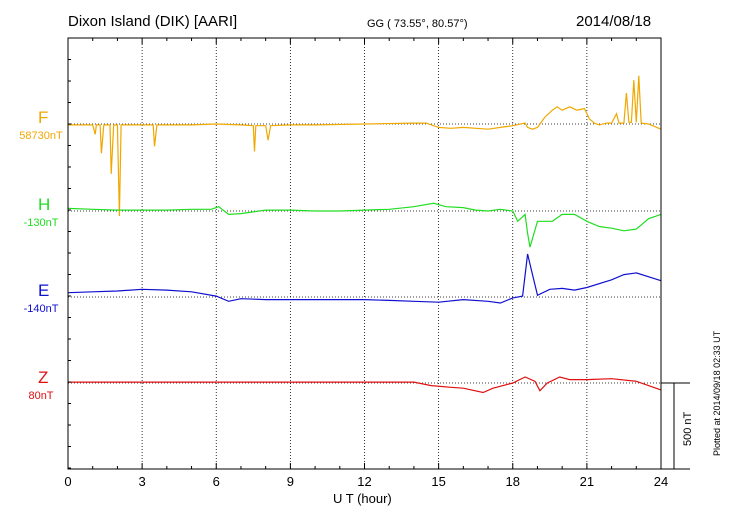  What do you see at coordinates (438, 481) in the screenshot?
I see `x-tick-label: 15` at bounding box center [438, 481].